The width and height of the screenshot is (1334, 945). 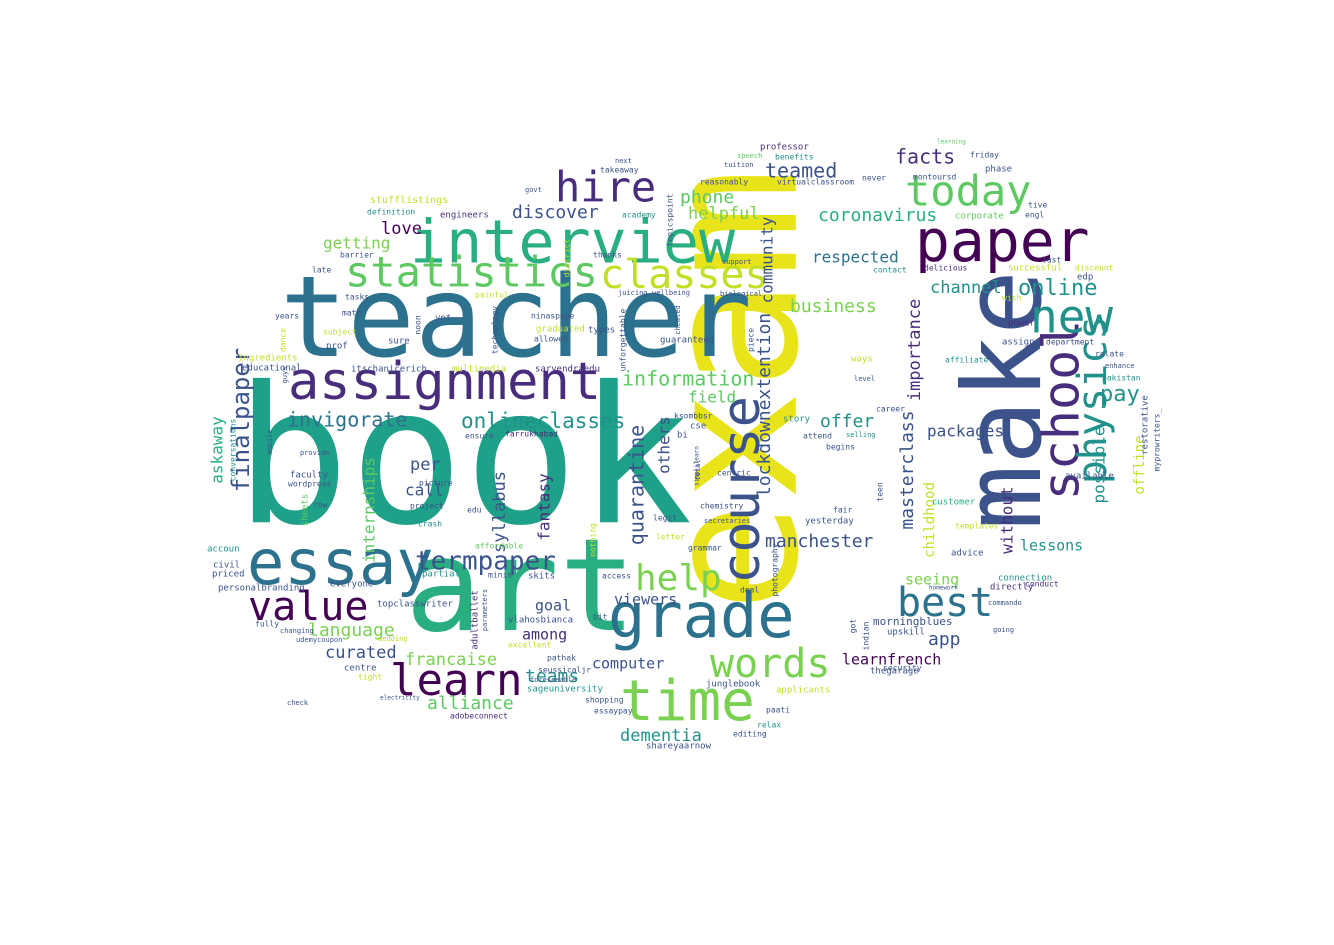 What do you see at coordinates (639, 215) in the screenshot?
I see `word-academy: academy` at bounding box center [639, 215].